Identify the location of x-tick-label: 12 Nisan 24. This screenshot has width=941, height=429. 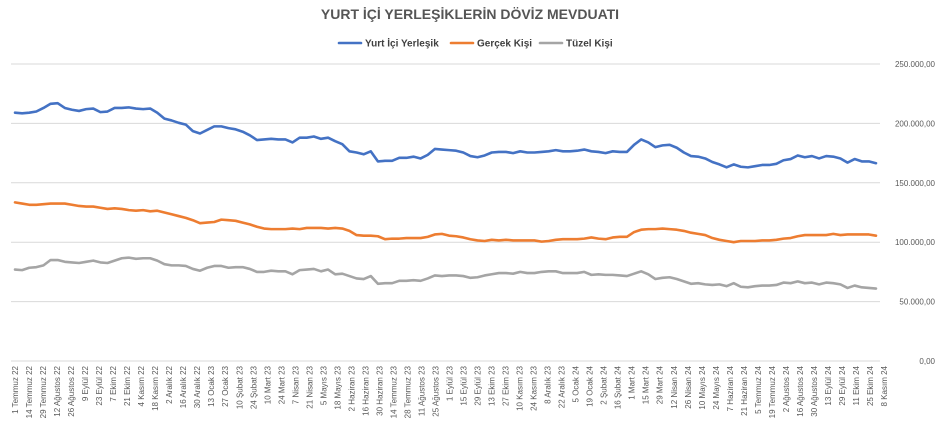
(674, 386).